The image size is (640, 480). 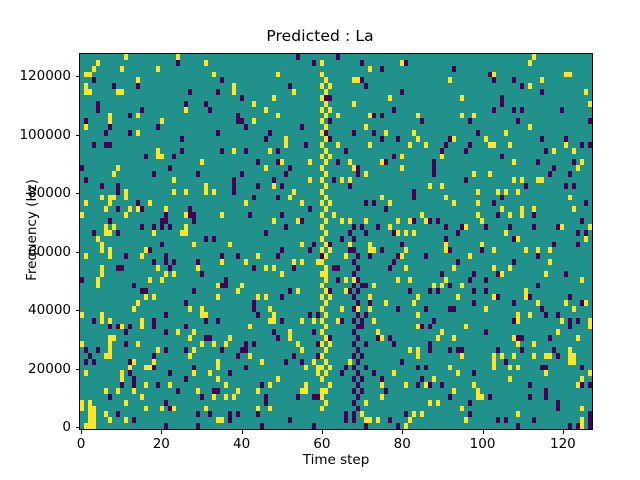 What do you see at coordinates (322, 444) in the screenshot?
I see `x-tick-label: 60` at bounding box center [322, 444].